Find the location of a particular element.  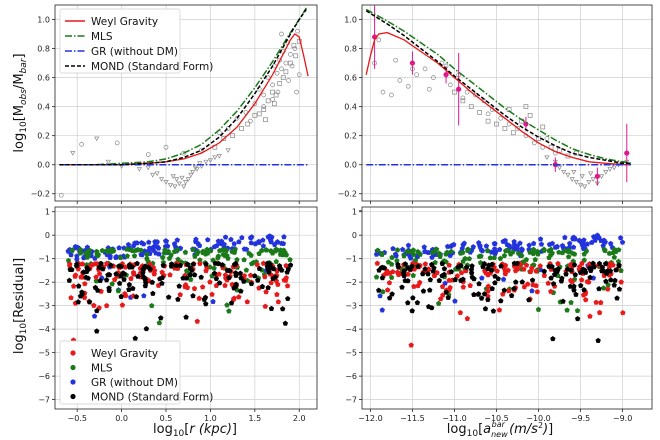

y-tick-label: −2 is located at coordinates (351, 282).